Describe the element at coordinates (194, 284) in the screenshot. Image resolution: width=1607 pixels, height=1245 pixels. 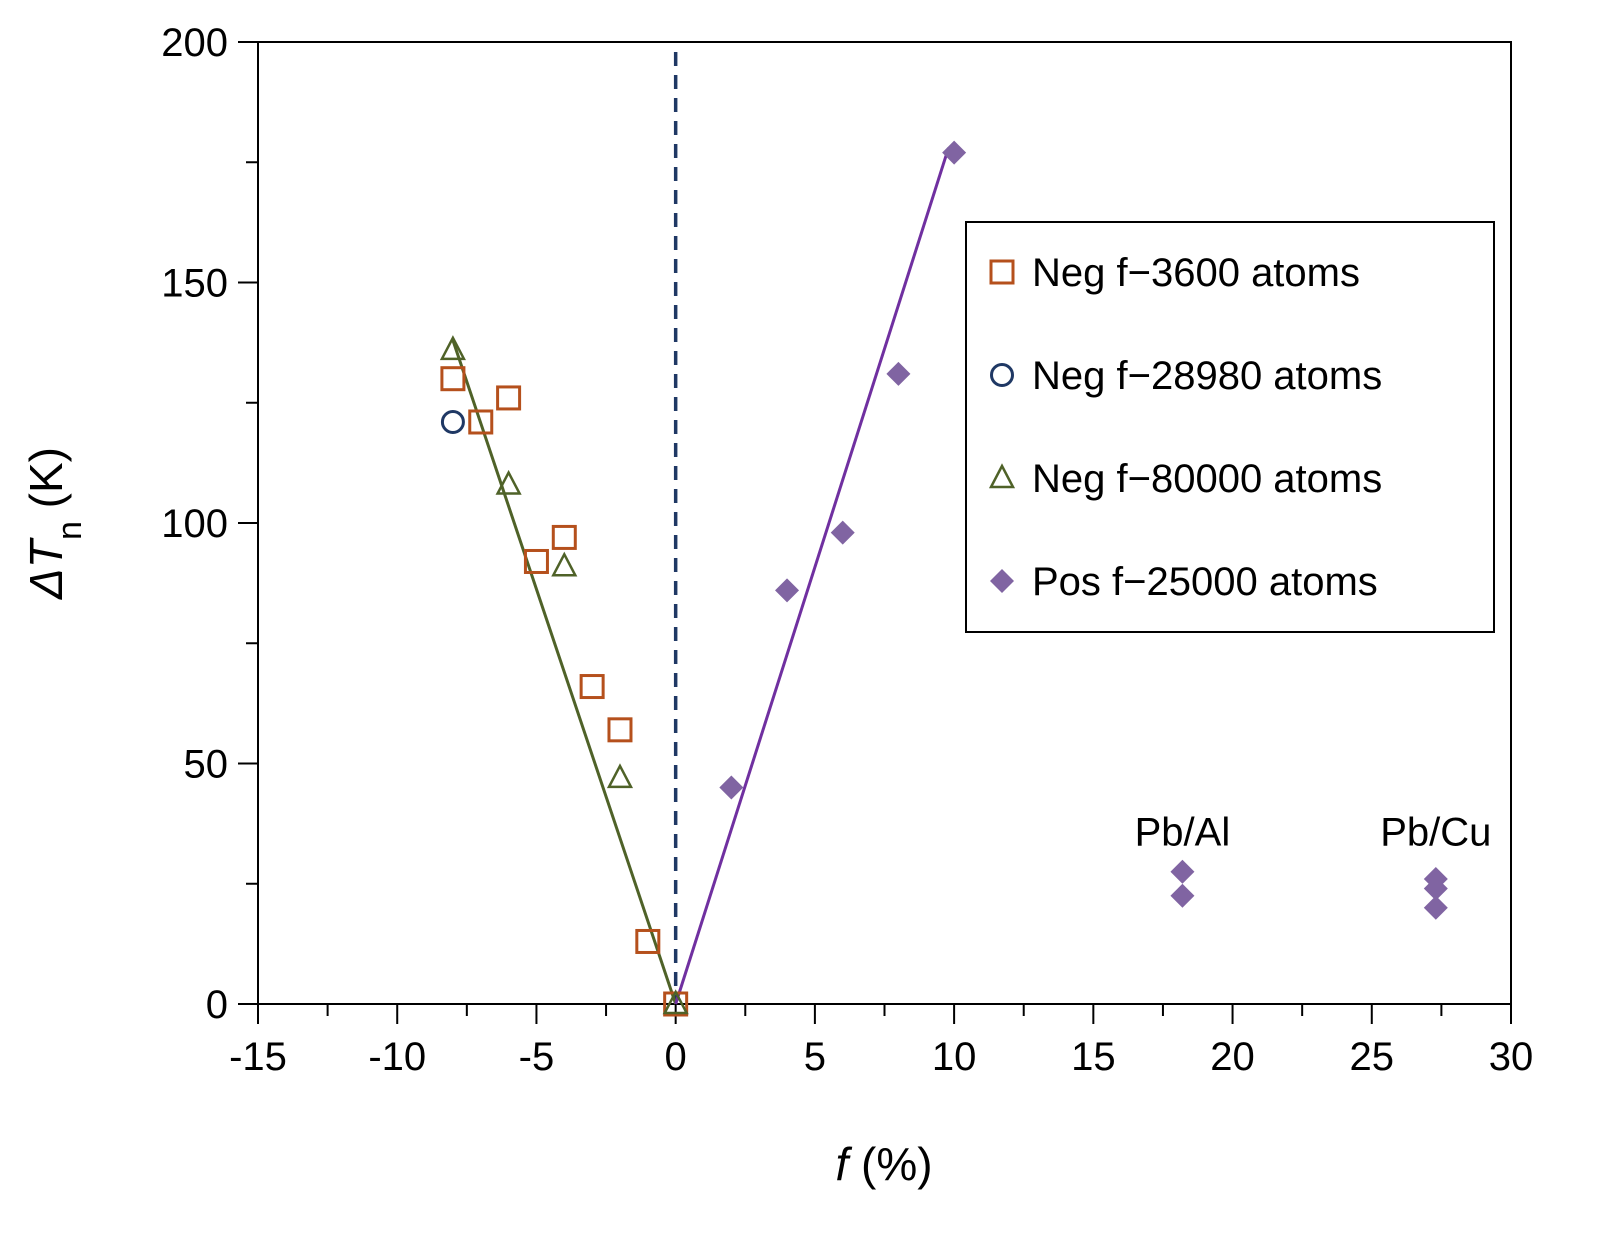
I see `y-tick-label: 150` at that location.